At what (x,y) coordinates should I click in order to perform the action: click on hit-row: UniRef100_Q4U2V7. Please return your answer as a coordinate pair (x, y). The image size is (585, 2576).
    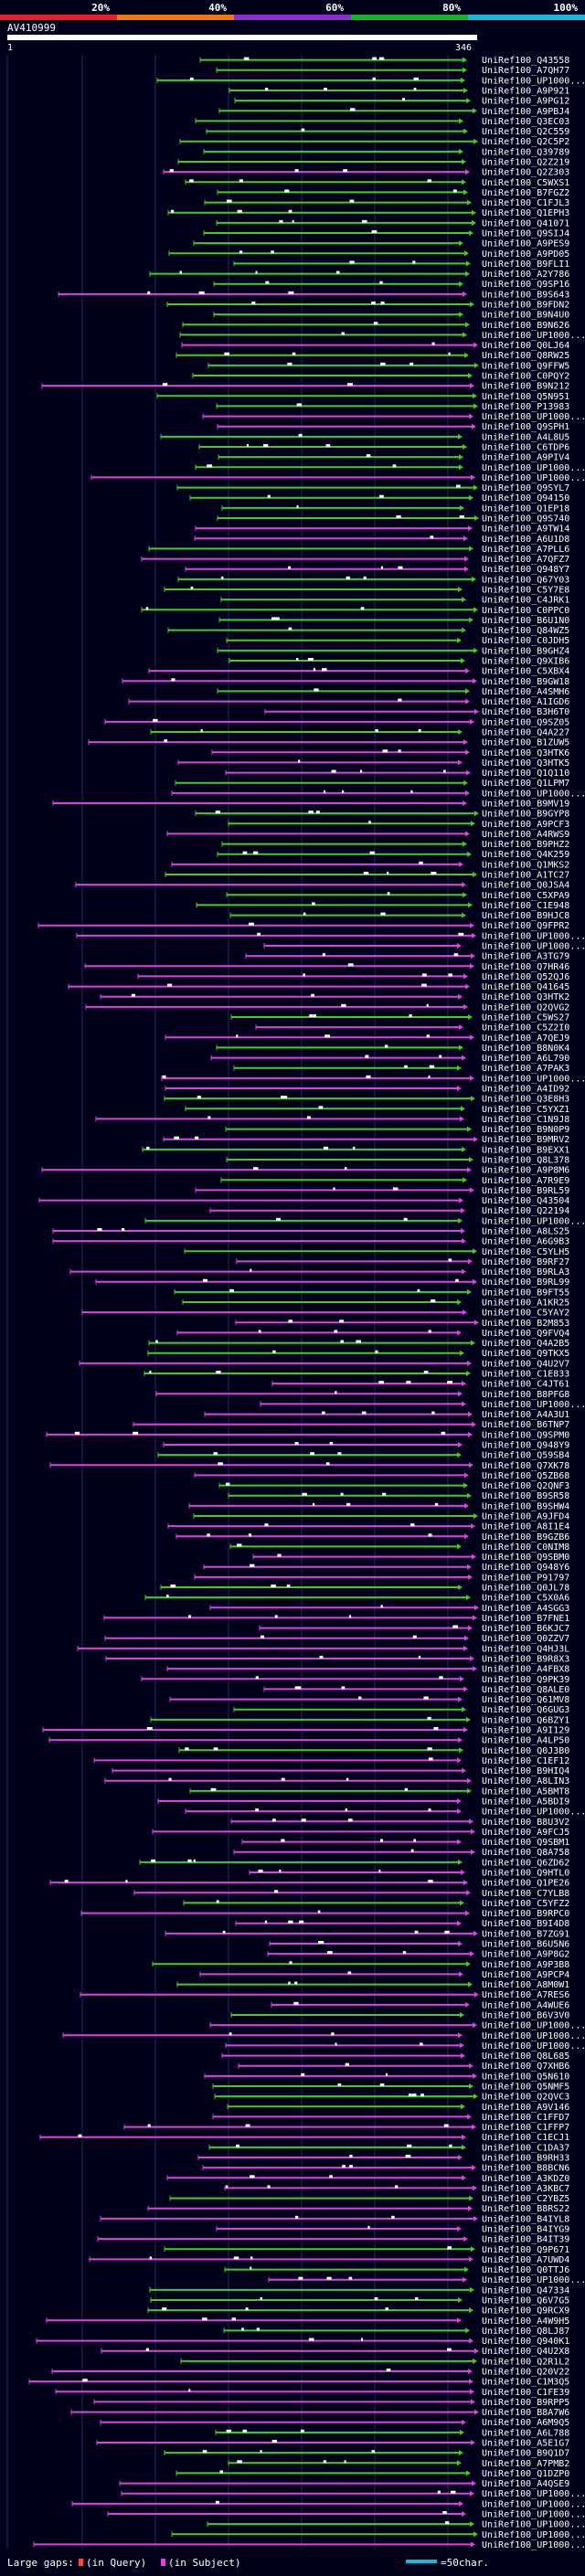
    Looking at the image, I should click on (324, 1364).